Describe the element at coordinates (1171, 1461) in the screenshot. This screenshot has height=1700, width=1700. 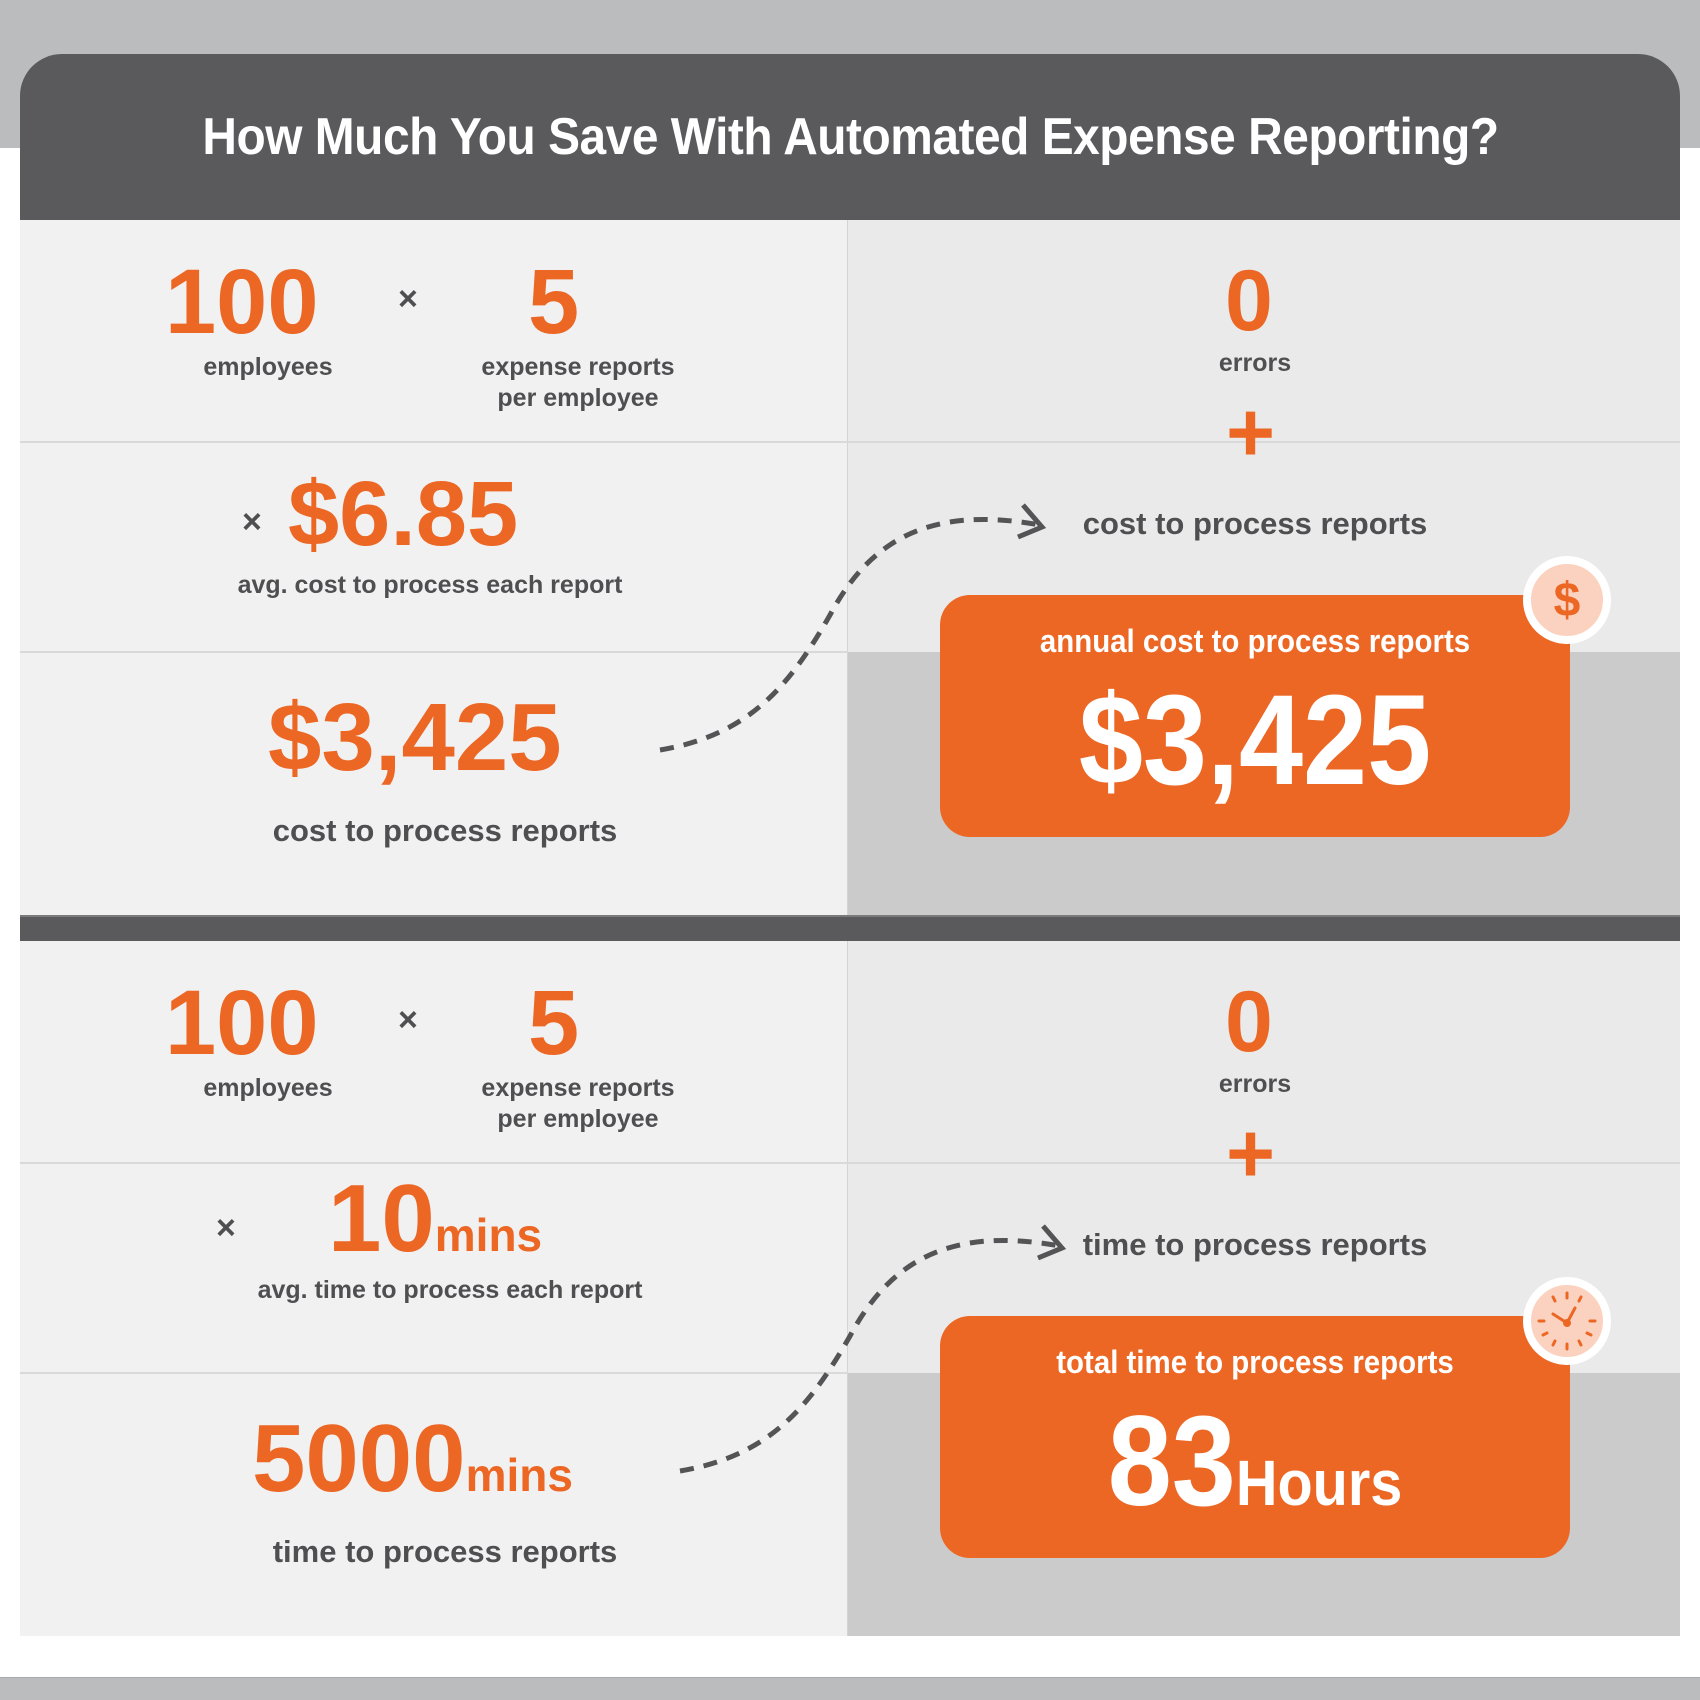
I see `total-time-number: 83` at that location.